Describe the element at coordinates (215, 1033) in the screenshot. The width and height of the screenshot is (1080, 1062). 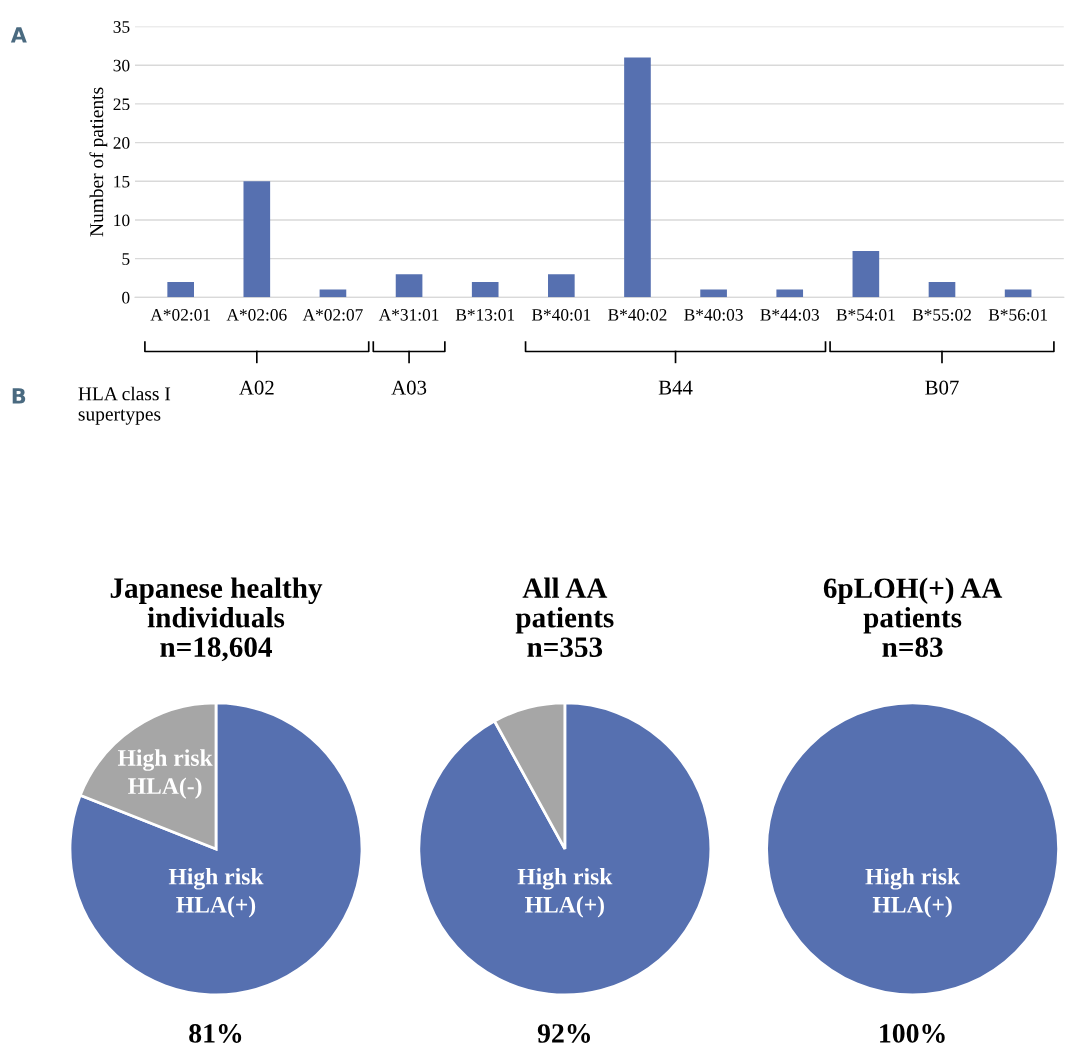
I see `data-label: 81%` at that location.